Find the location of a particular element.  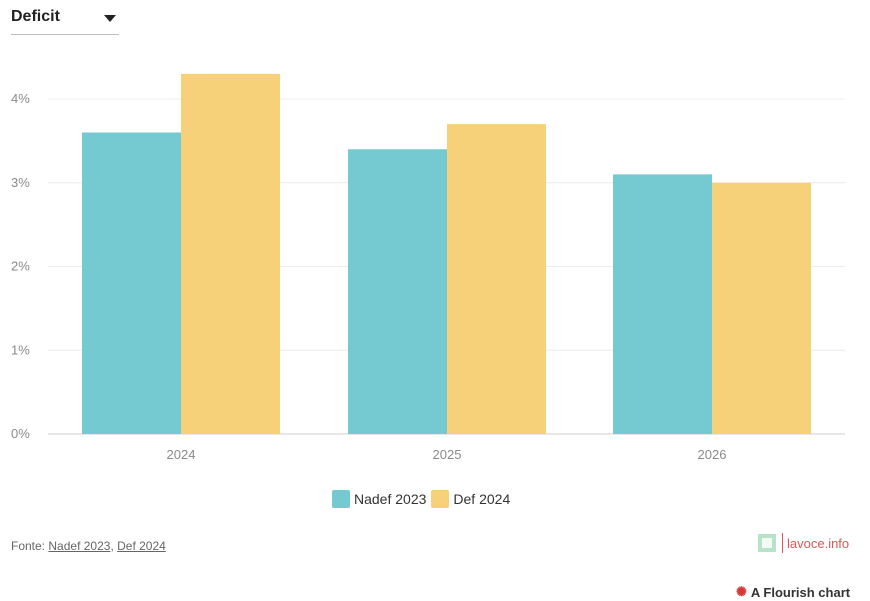

source-link-def: Def 2024 is located at coordinates (141, 546).